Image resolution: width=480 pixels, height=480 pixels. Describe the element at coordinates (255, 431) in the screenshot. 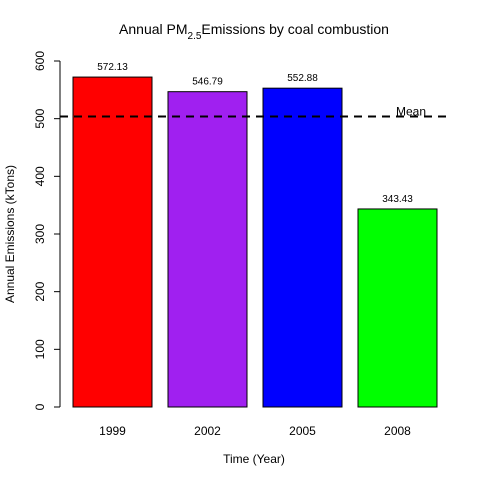

I see `x-axis-tick-labels: 1999 2002 2005 2008` at that location.